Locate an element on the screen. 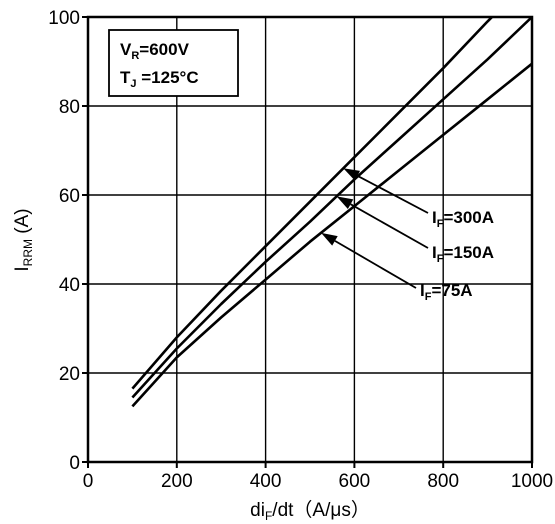  y-tick-label: 0 is located at coordinates (74, 463).